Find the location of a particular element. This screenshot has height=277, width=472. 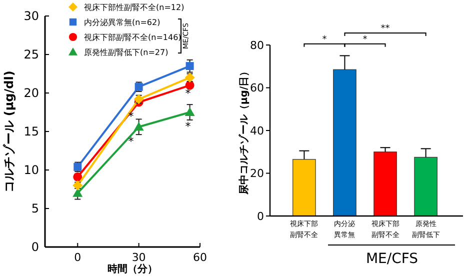

y-tick-label: 25 is located at coordinates (31, 55).